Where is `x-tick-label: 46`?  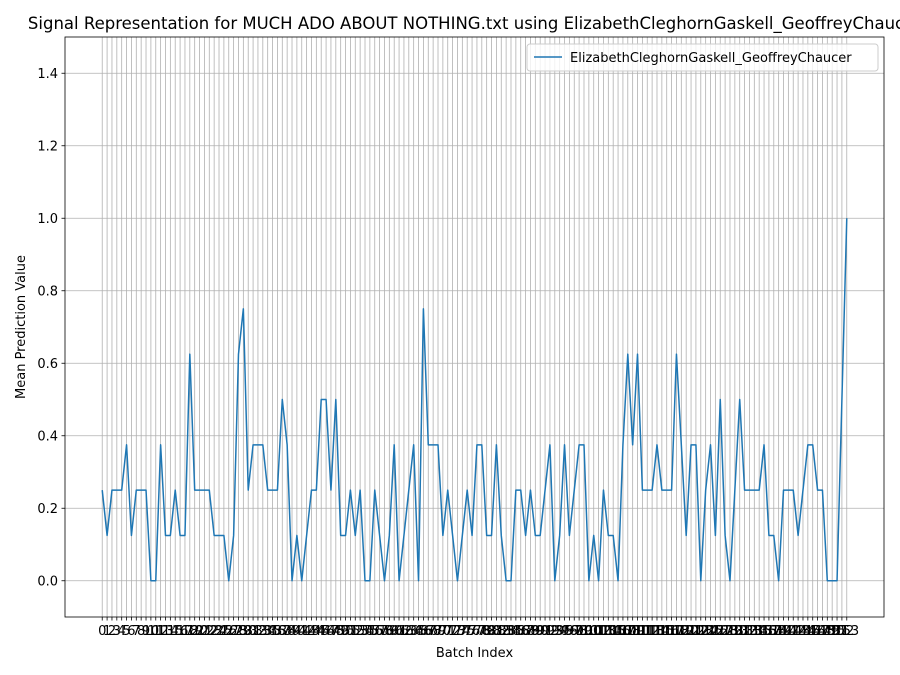
x-tick-label: 46 is located at coordinates (326, 631).